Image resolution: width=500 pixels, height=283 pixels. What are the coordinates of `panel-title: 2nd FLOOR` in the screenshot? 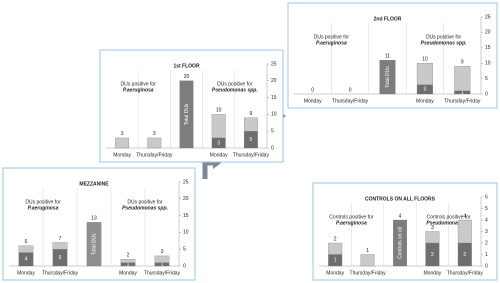 It's located at (388, 19).